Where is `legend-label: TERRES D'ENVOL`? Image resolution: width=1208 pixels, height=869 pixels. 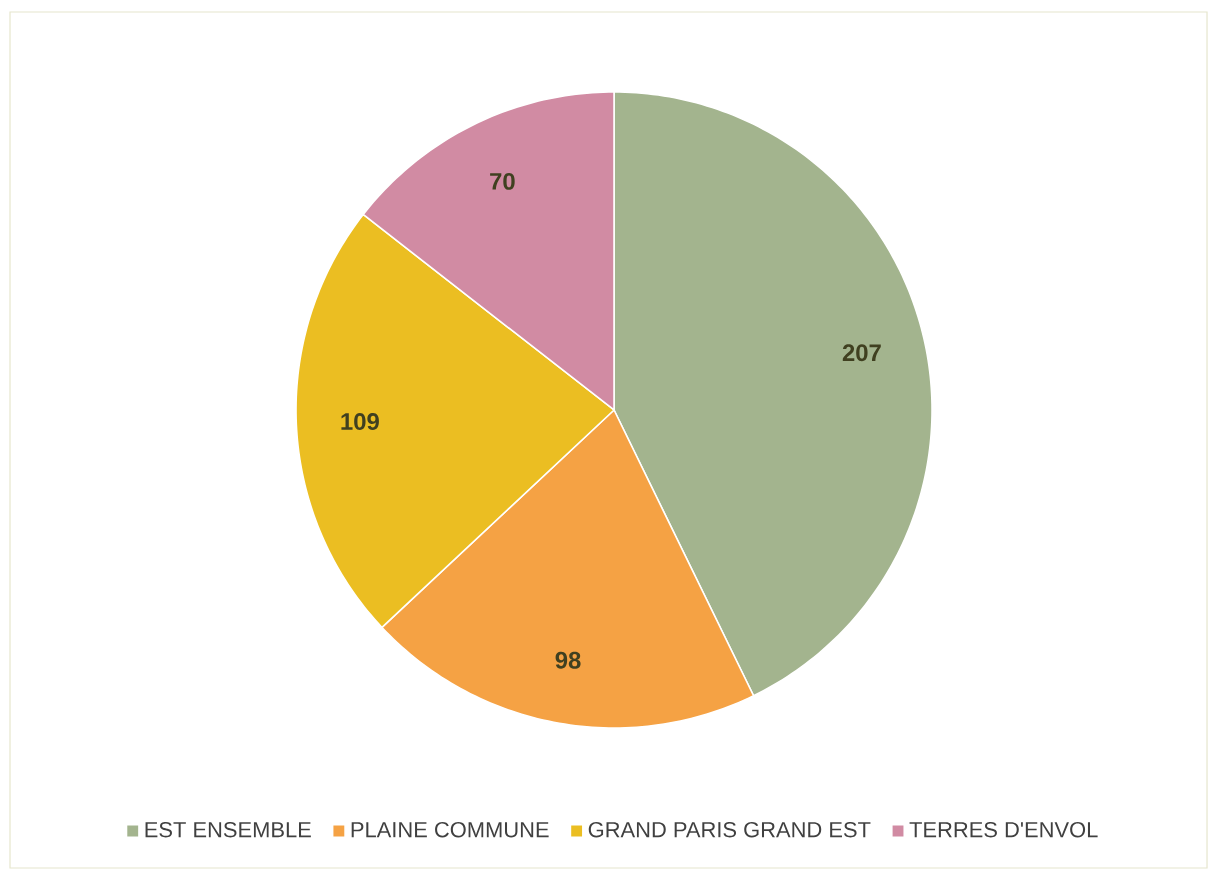
legend-label: TERRES D'ENVOL is located at coordinates (1003, 829).